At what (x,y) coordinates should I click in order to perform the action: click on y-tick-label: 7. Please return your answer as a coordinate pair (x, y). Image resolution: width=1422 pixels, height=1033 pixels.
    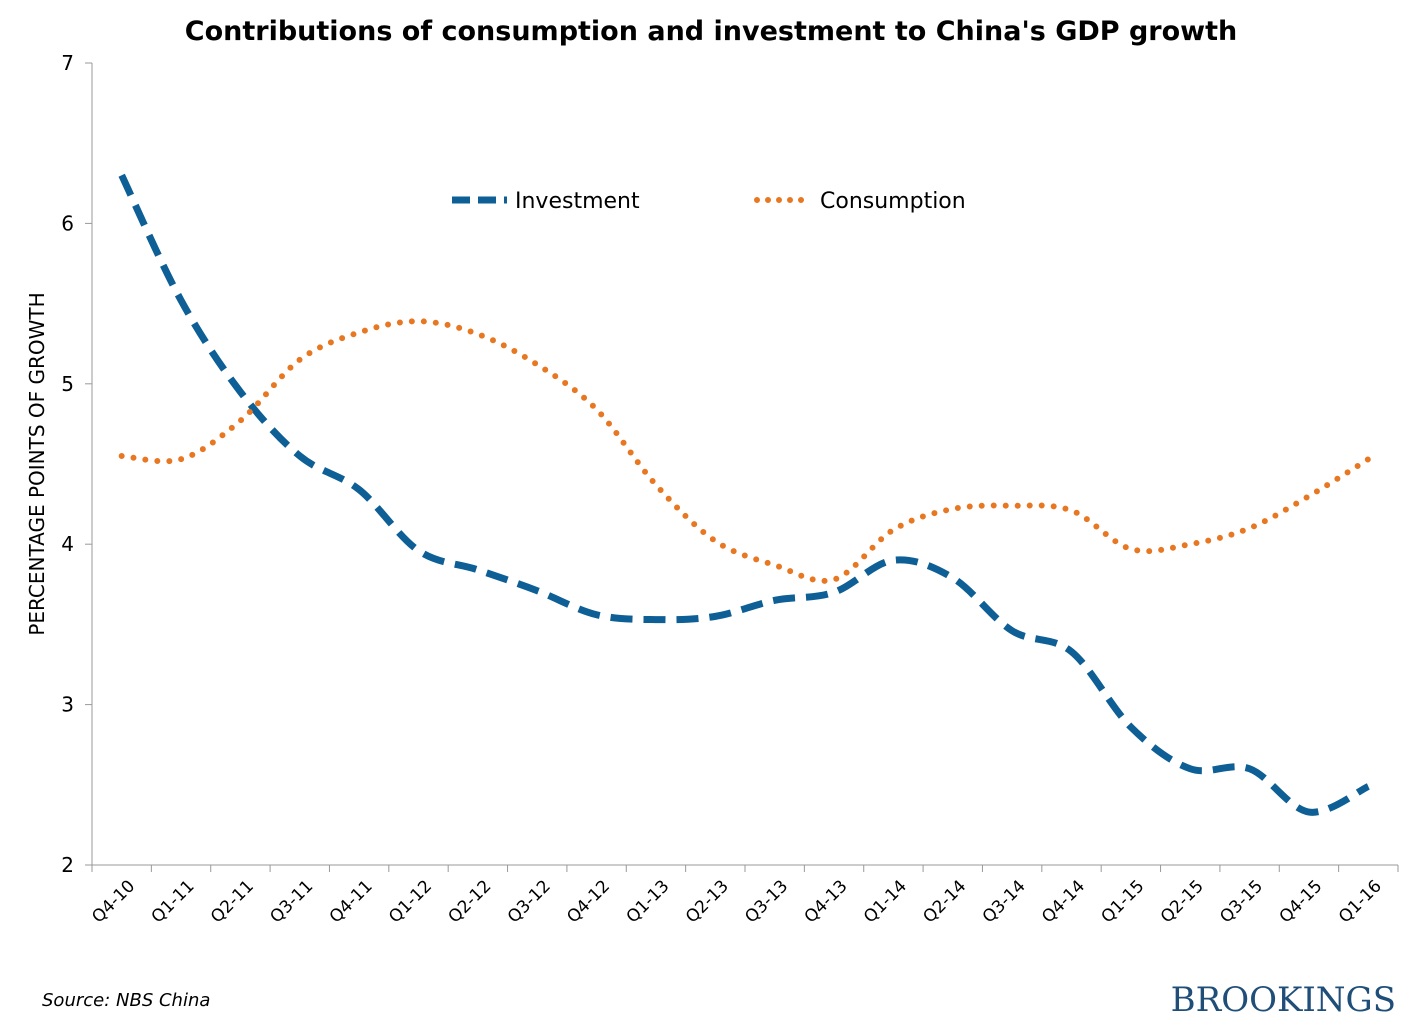
    Looking at the image, I should click on (67, 63).